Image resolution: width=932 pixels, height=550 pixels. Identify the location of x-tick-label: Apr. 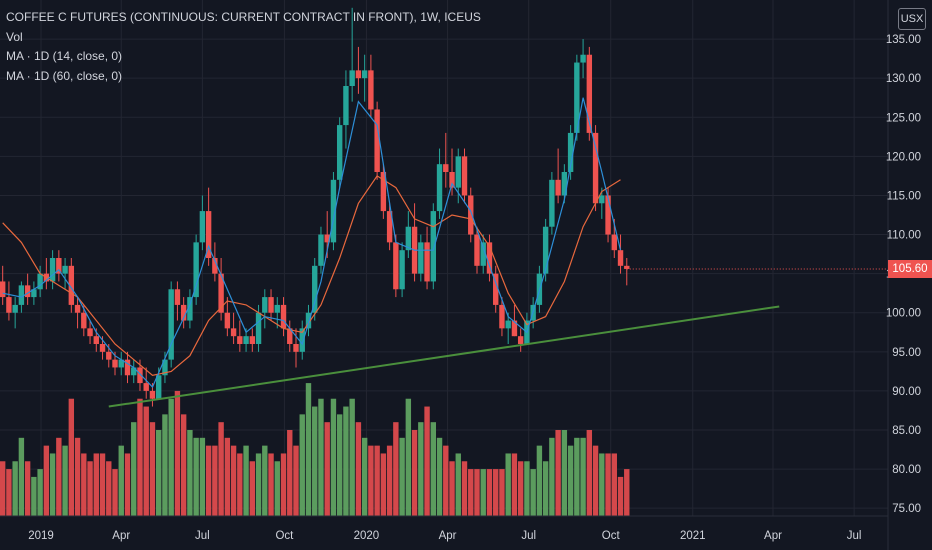
(121, 536).